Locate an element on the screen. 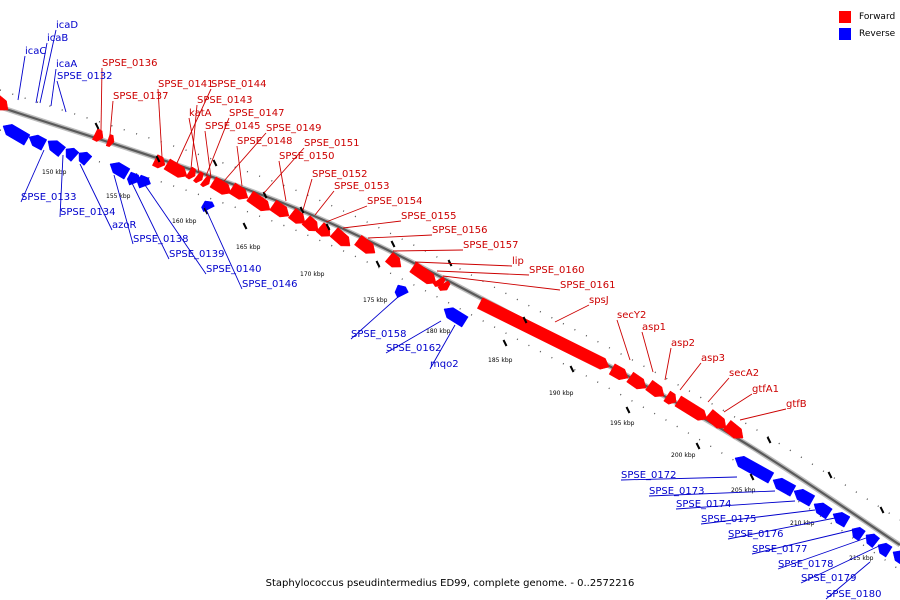 This screenshot has width=900, height=600. forward-gene-label: katA is located at coordinates (200, 113).